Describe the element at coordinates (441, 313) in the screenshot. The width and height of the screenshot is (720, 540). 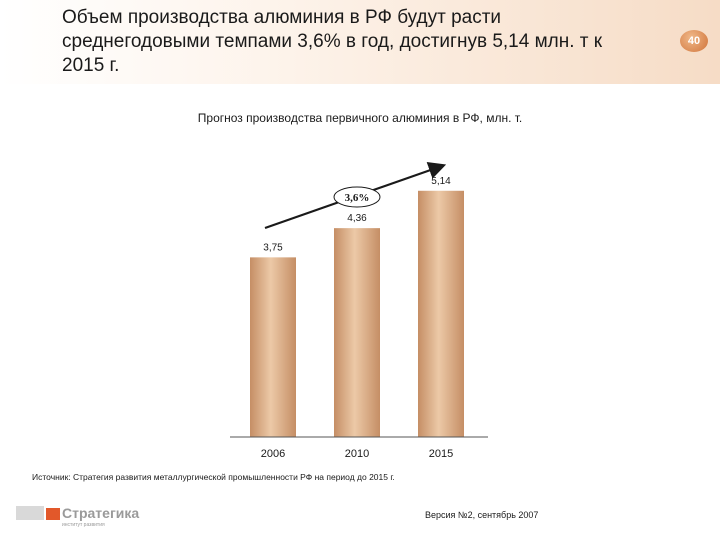
I see `bar-2015` at that location.